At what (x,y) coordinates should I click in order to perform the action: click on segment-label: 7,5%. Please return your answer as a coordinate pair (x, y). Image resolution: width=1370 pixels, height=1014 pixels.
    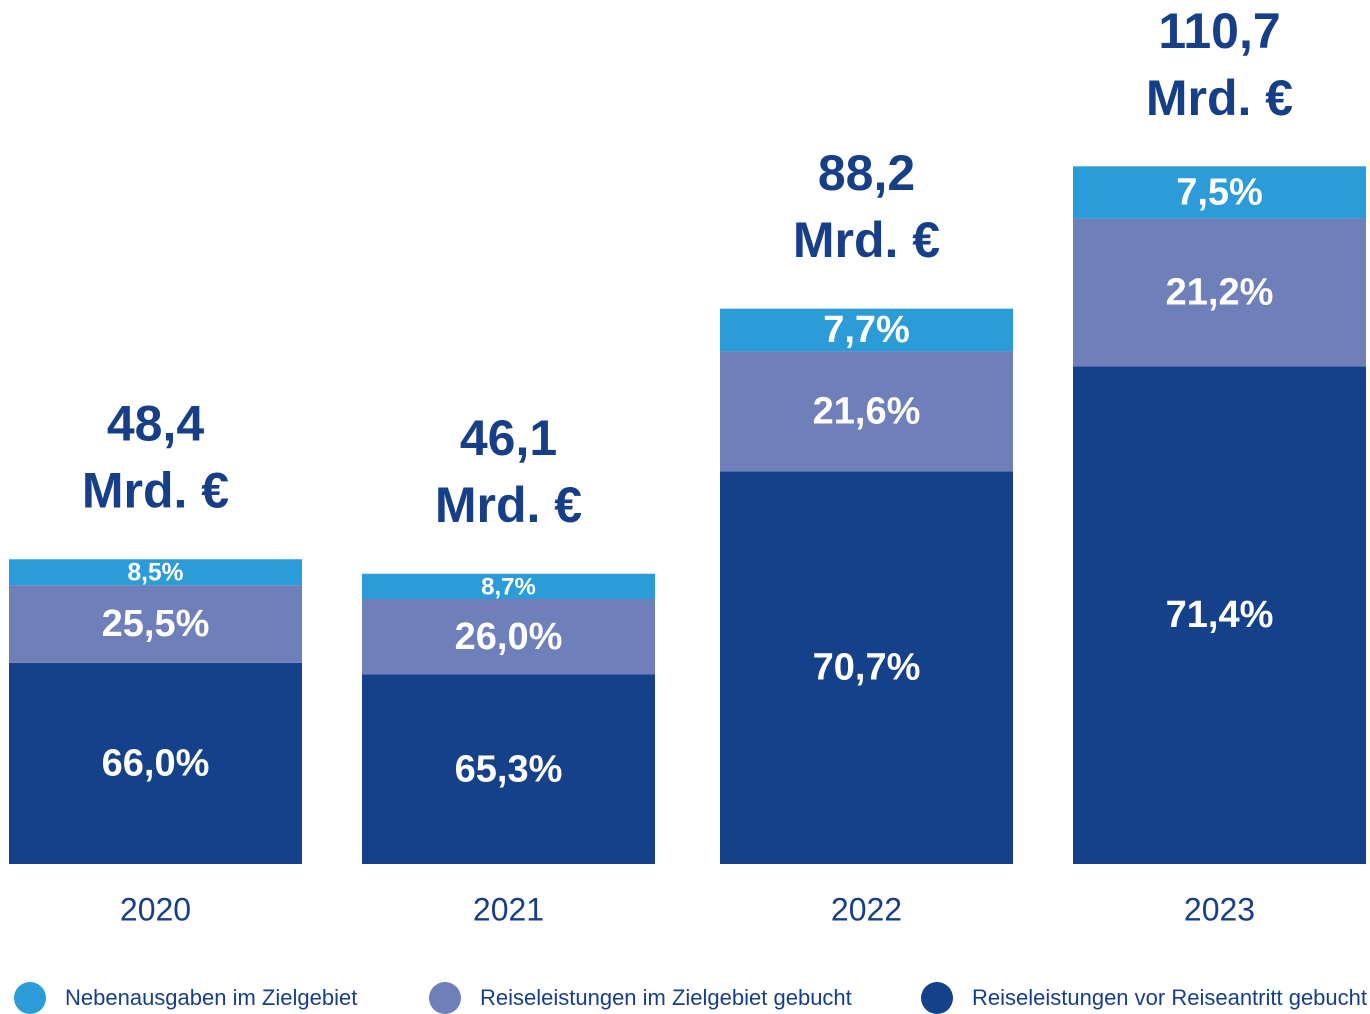
    Looking at the image, I should click on (1219, 192).